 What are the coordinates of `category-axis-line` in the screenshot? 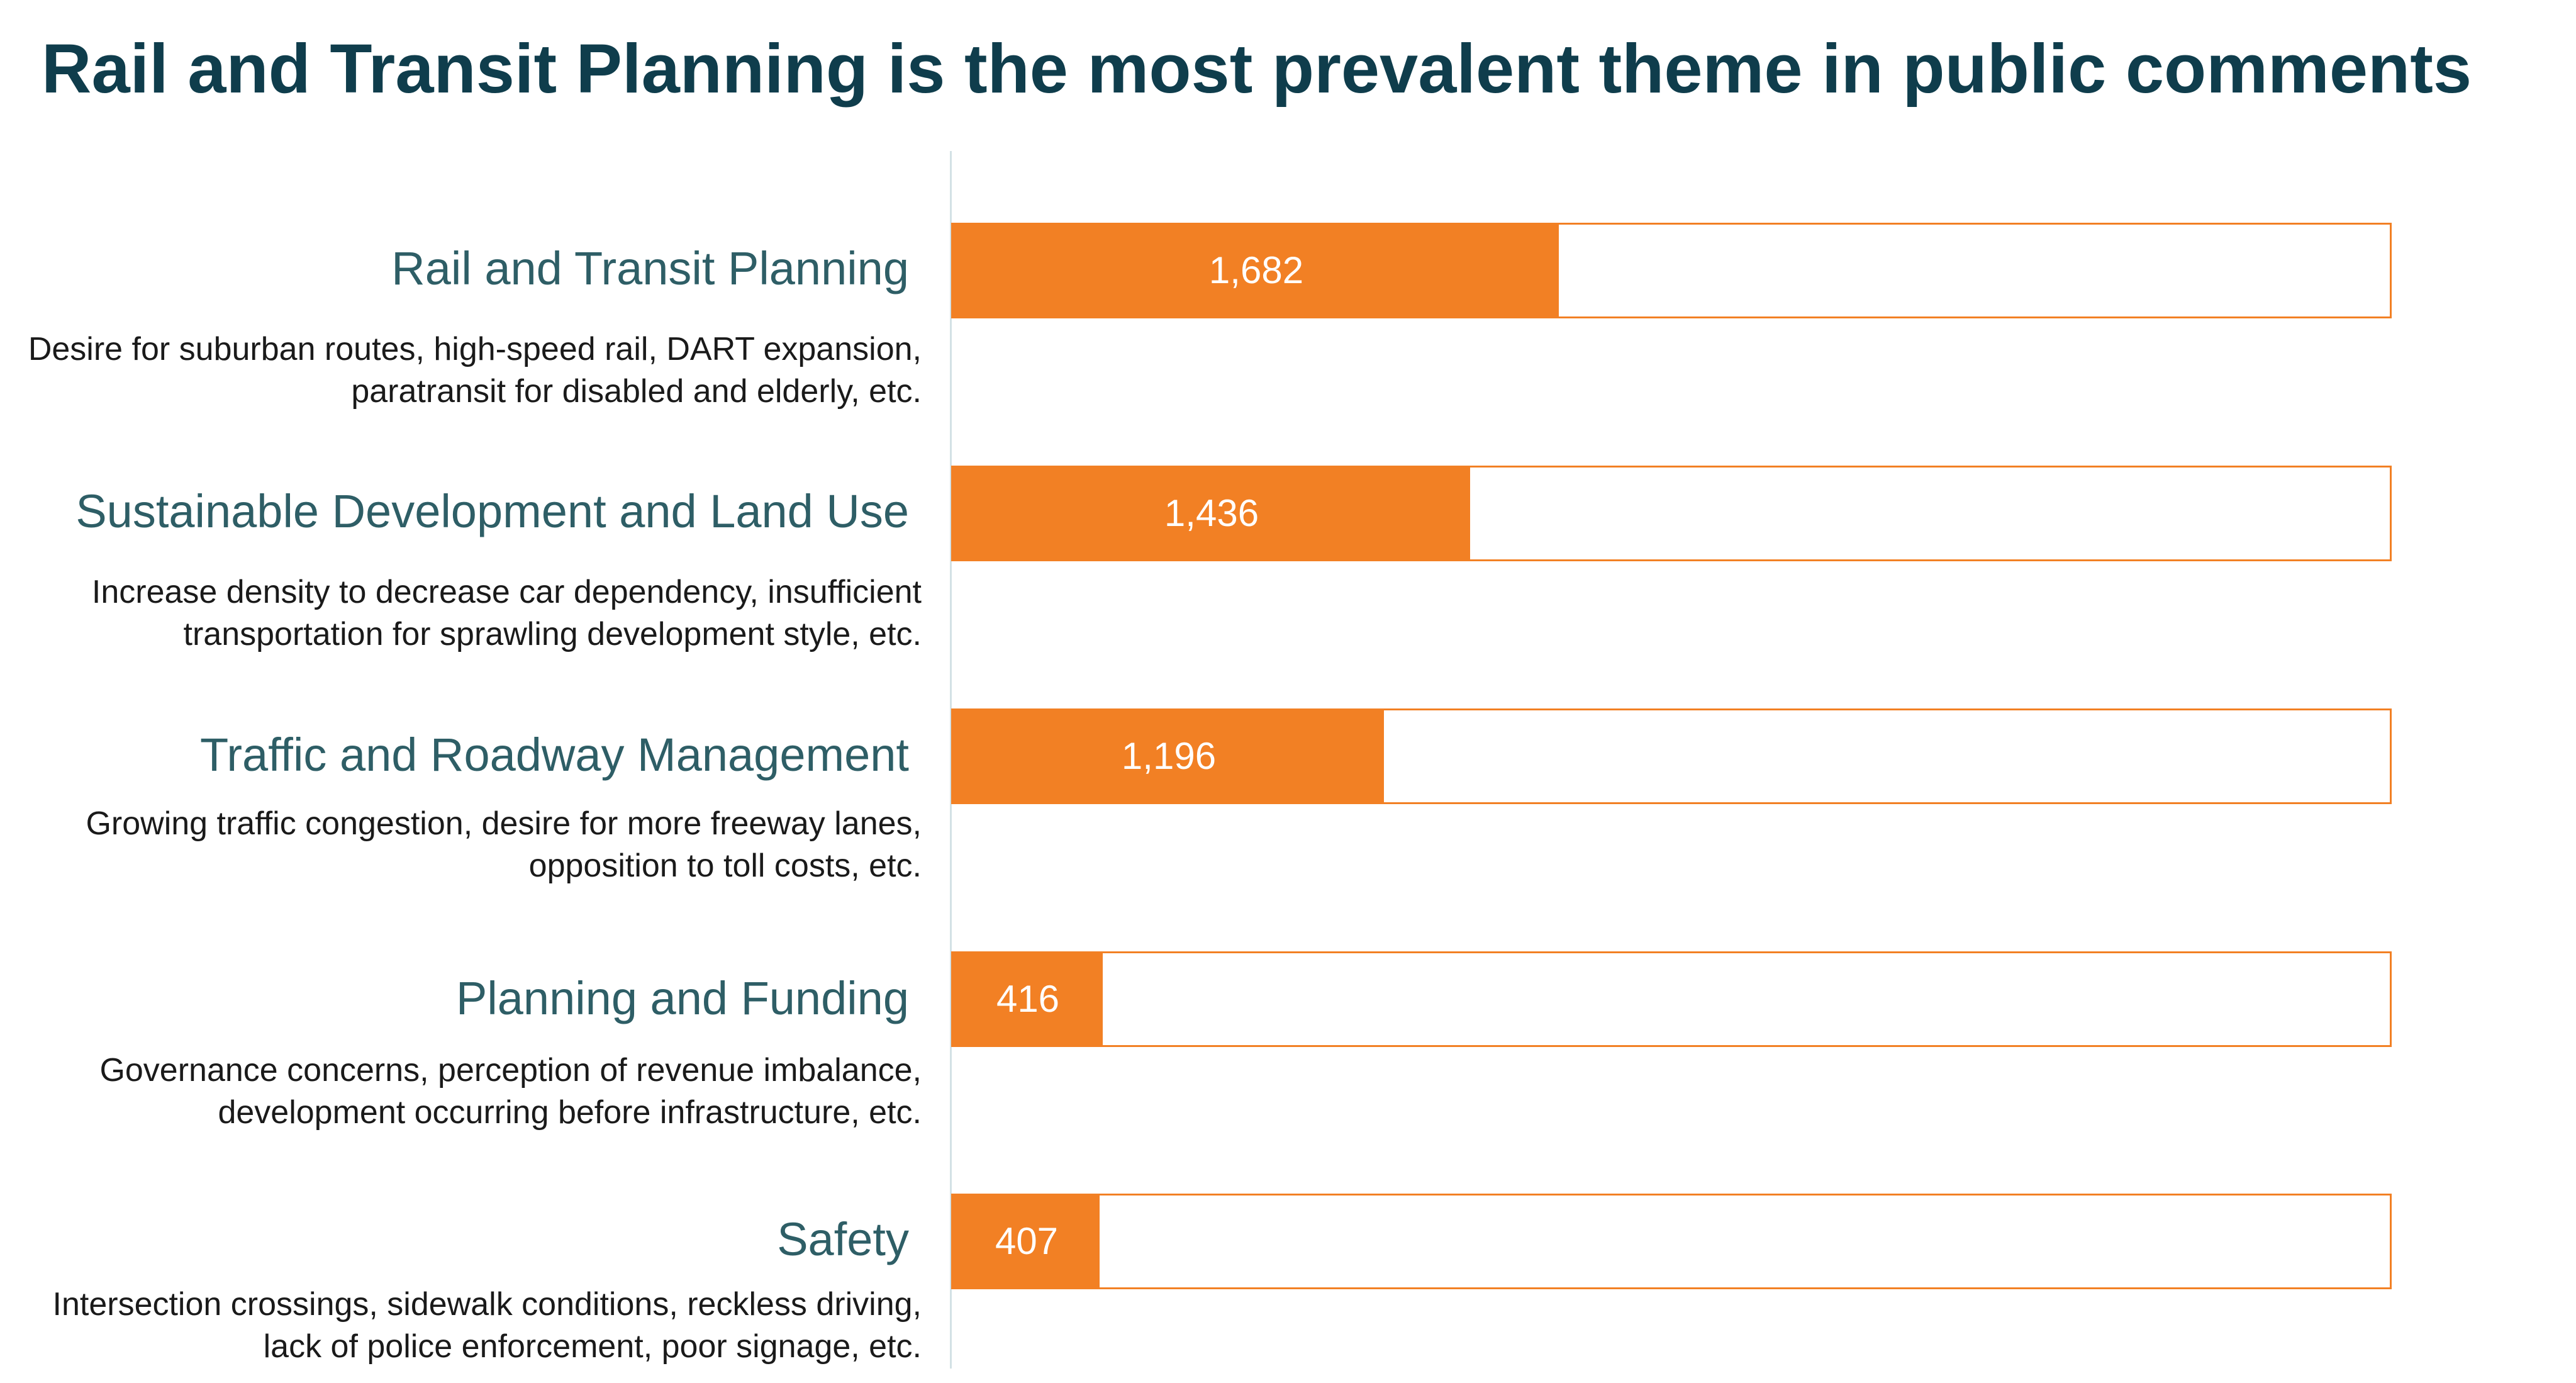 It's located at (951, 760).